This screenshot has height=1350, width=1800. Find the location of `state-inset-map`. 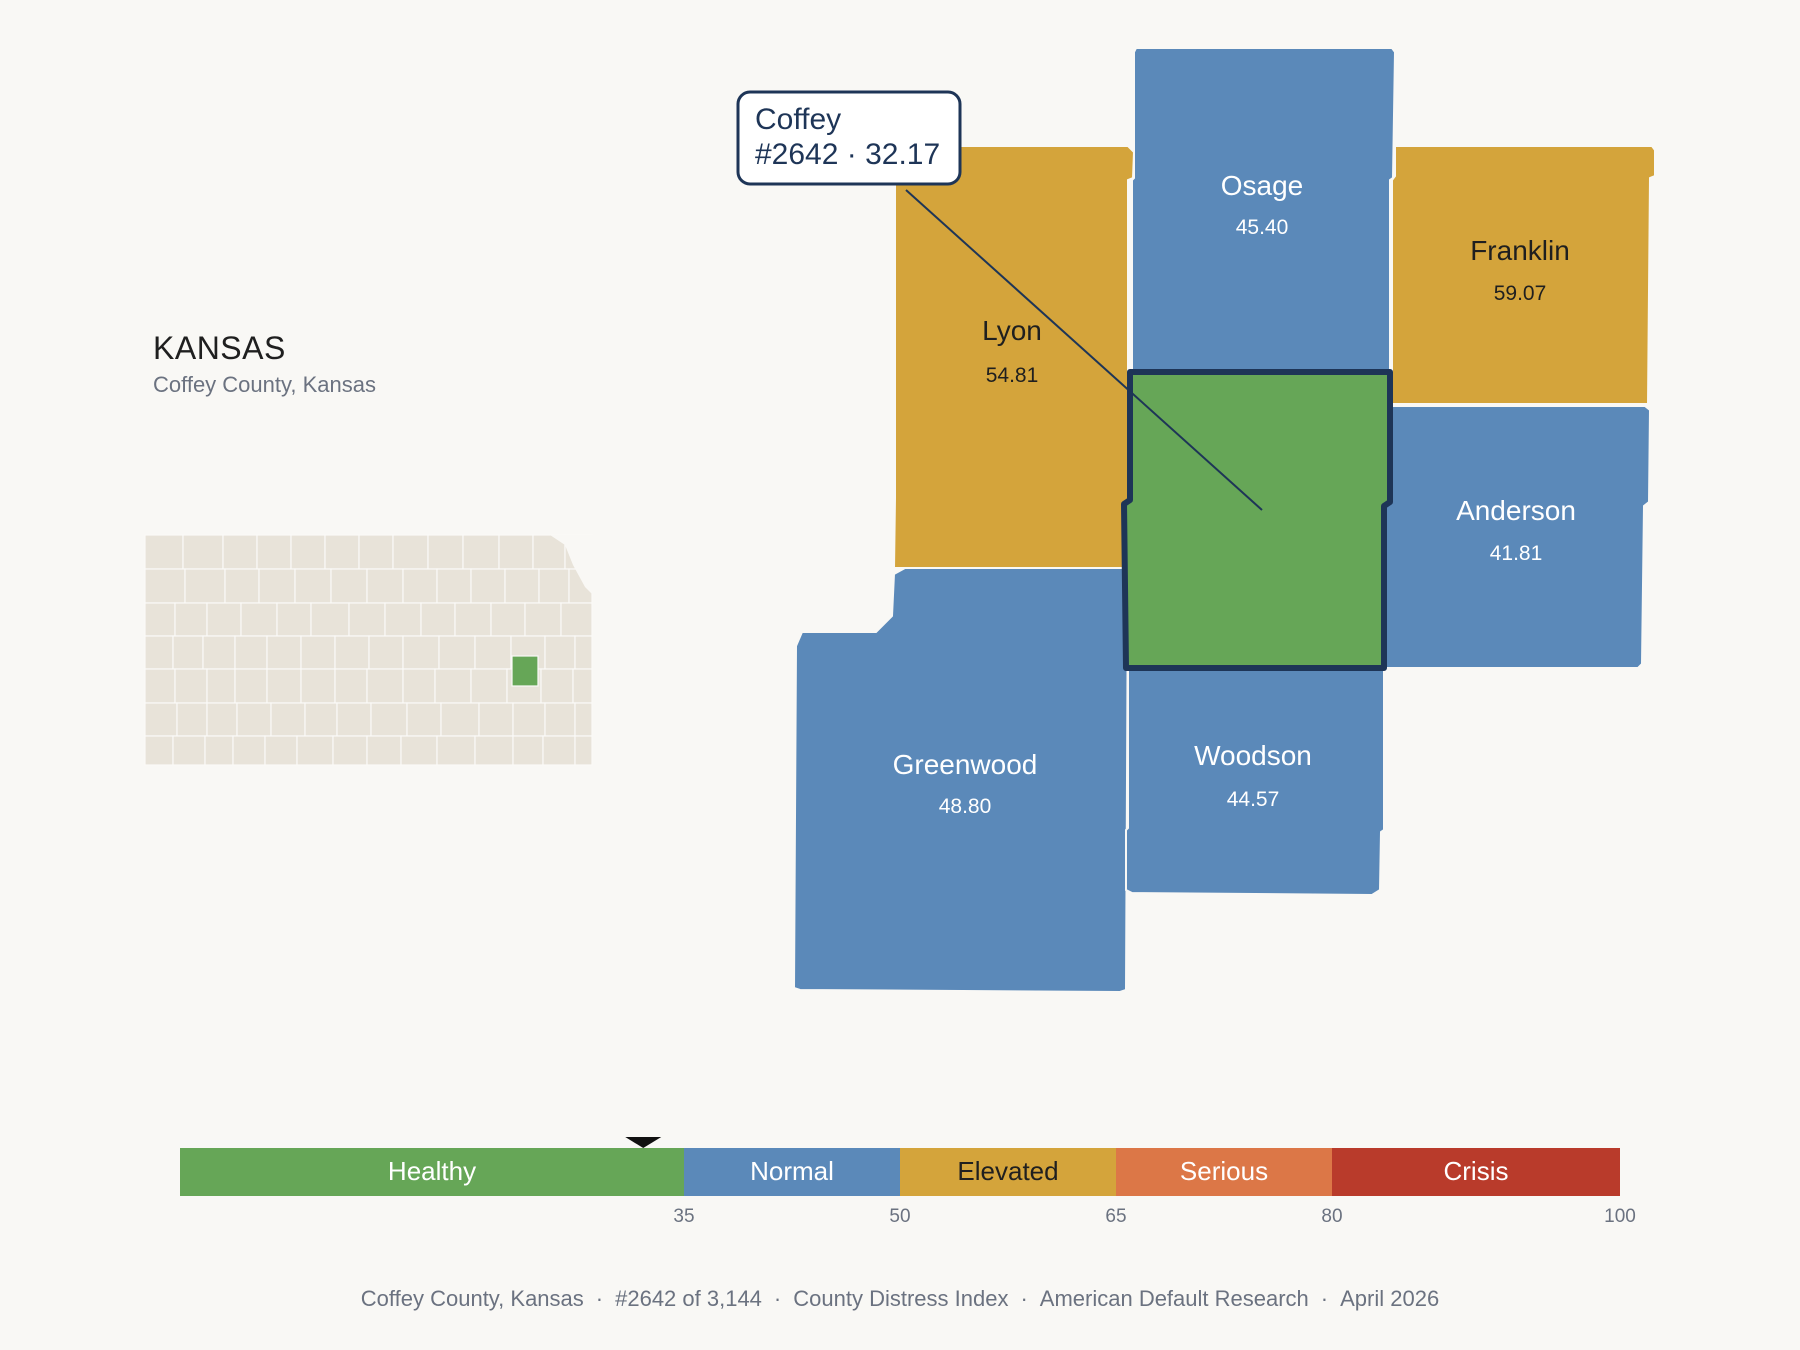

state-inset-map is located at coordinates (369, 650).